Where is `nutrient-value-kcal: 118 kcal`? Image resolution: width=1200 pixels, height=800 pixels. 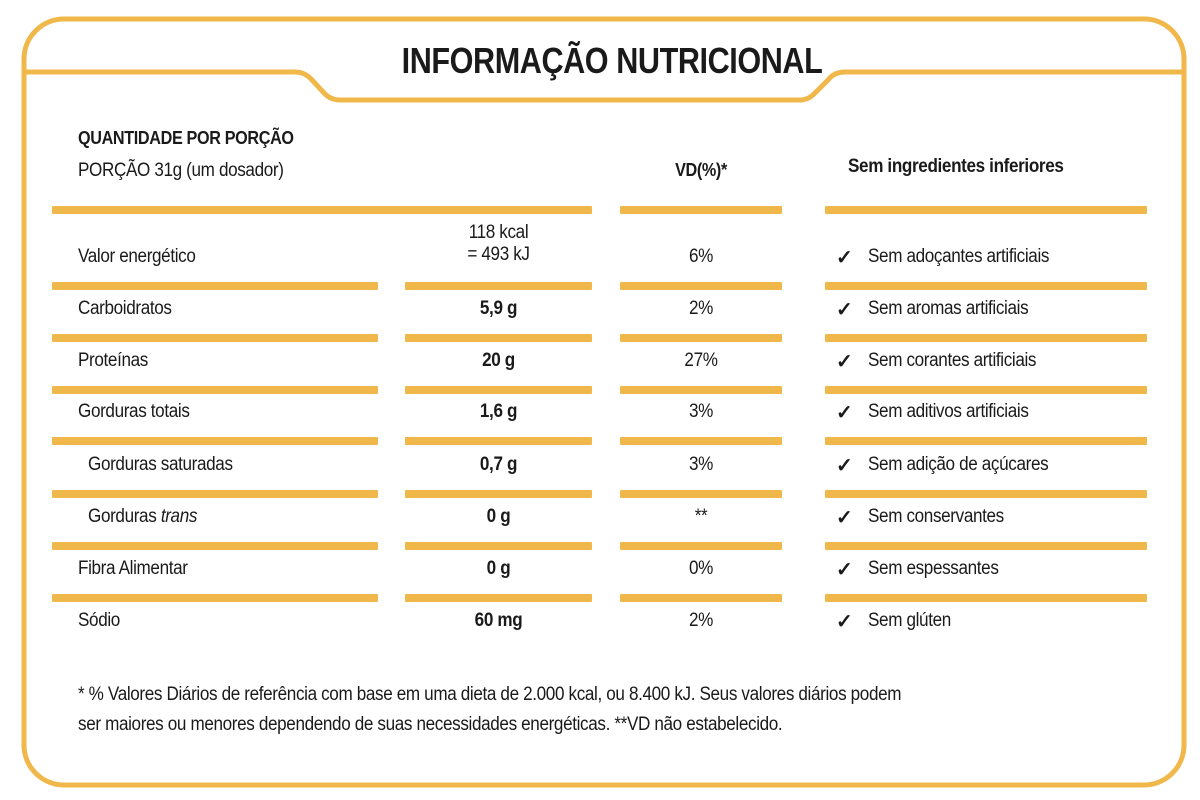 nutrient-value-kcal: 118 kcal is located at coordinates (498, 232).